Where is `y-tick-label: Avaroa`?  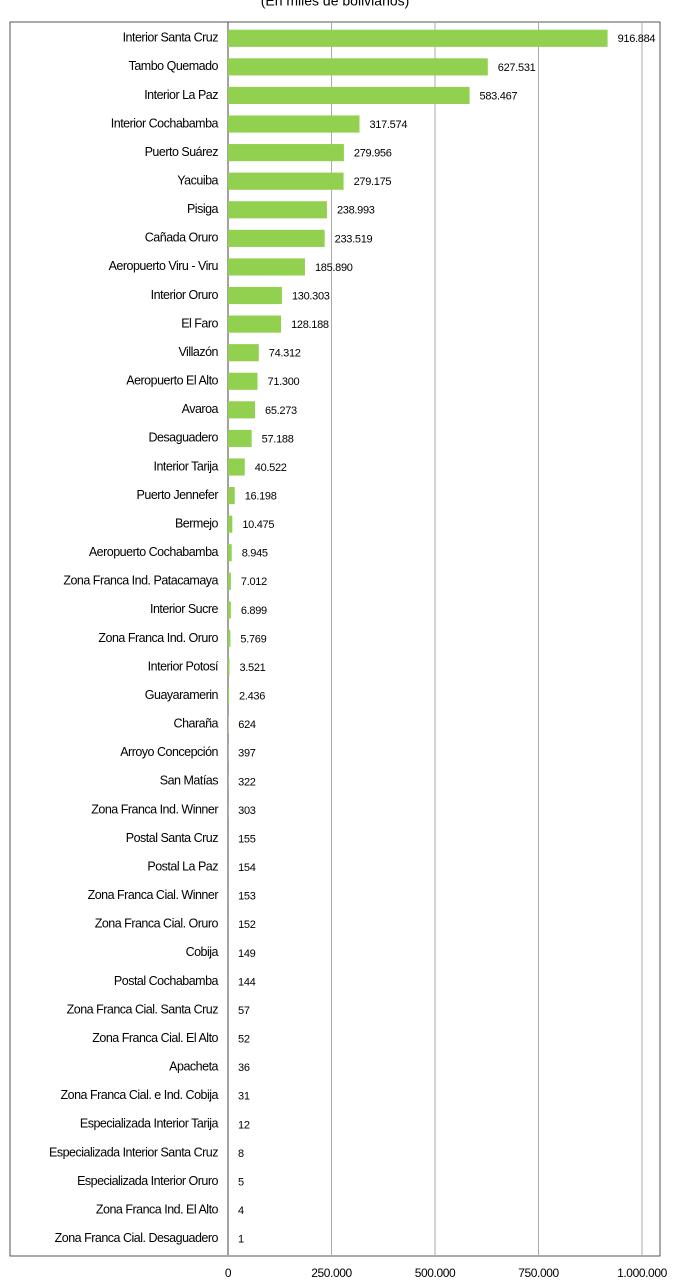 y-tick-label: Avaroa is located at coordinates (200, 409).